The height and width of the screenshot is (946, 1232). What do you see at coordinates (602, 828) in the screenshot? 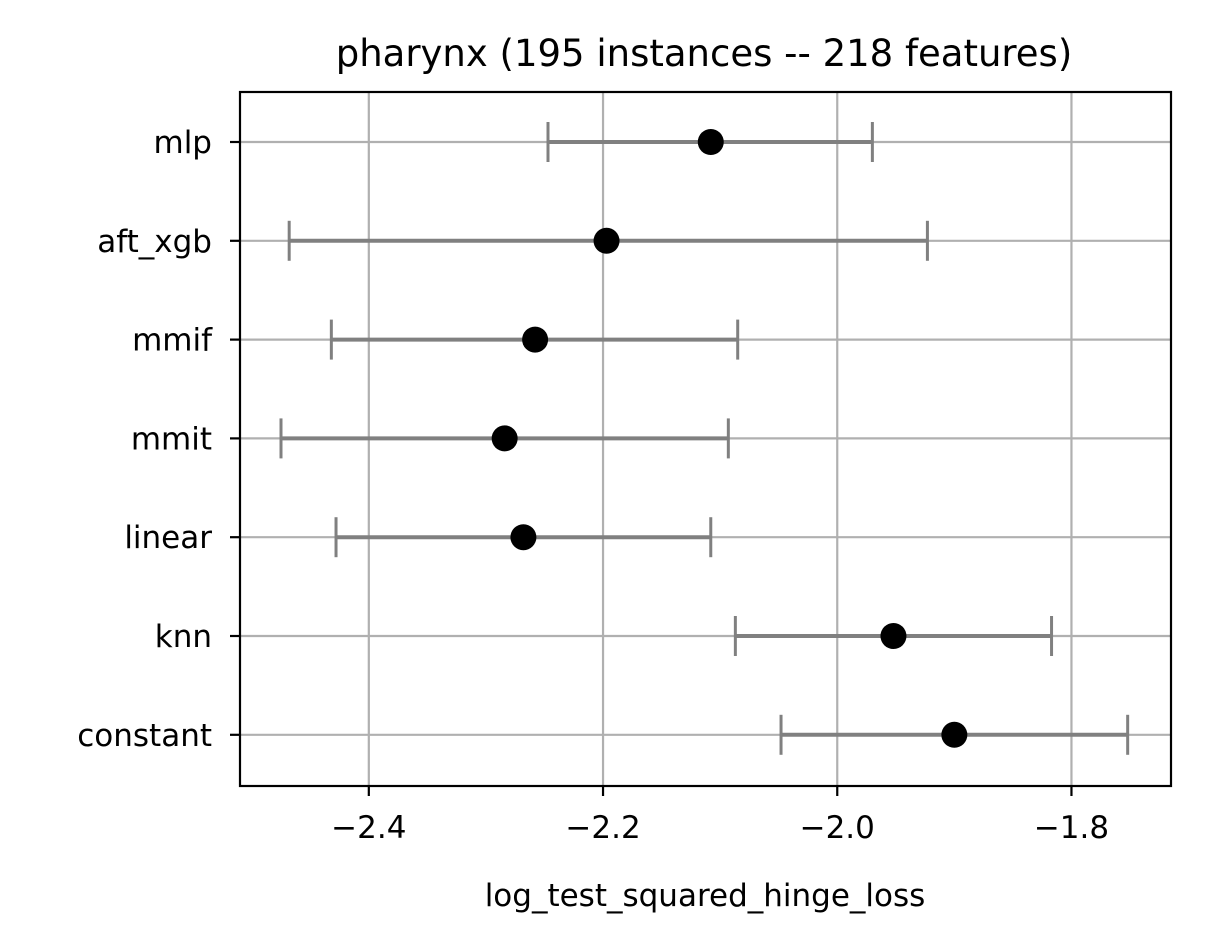
I see `x-tick-label: −2.2` at bounding box center [602, 828].